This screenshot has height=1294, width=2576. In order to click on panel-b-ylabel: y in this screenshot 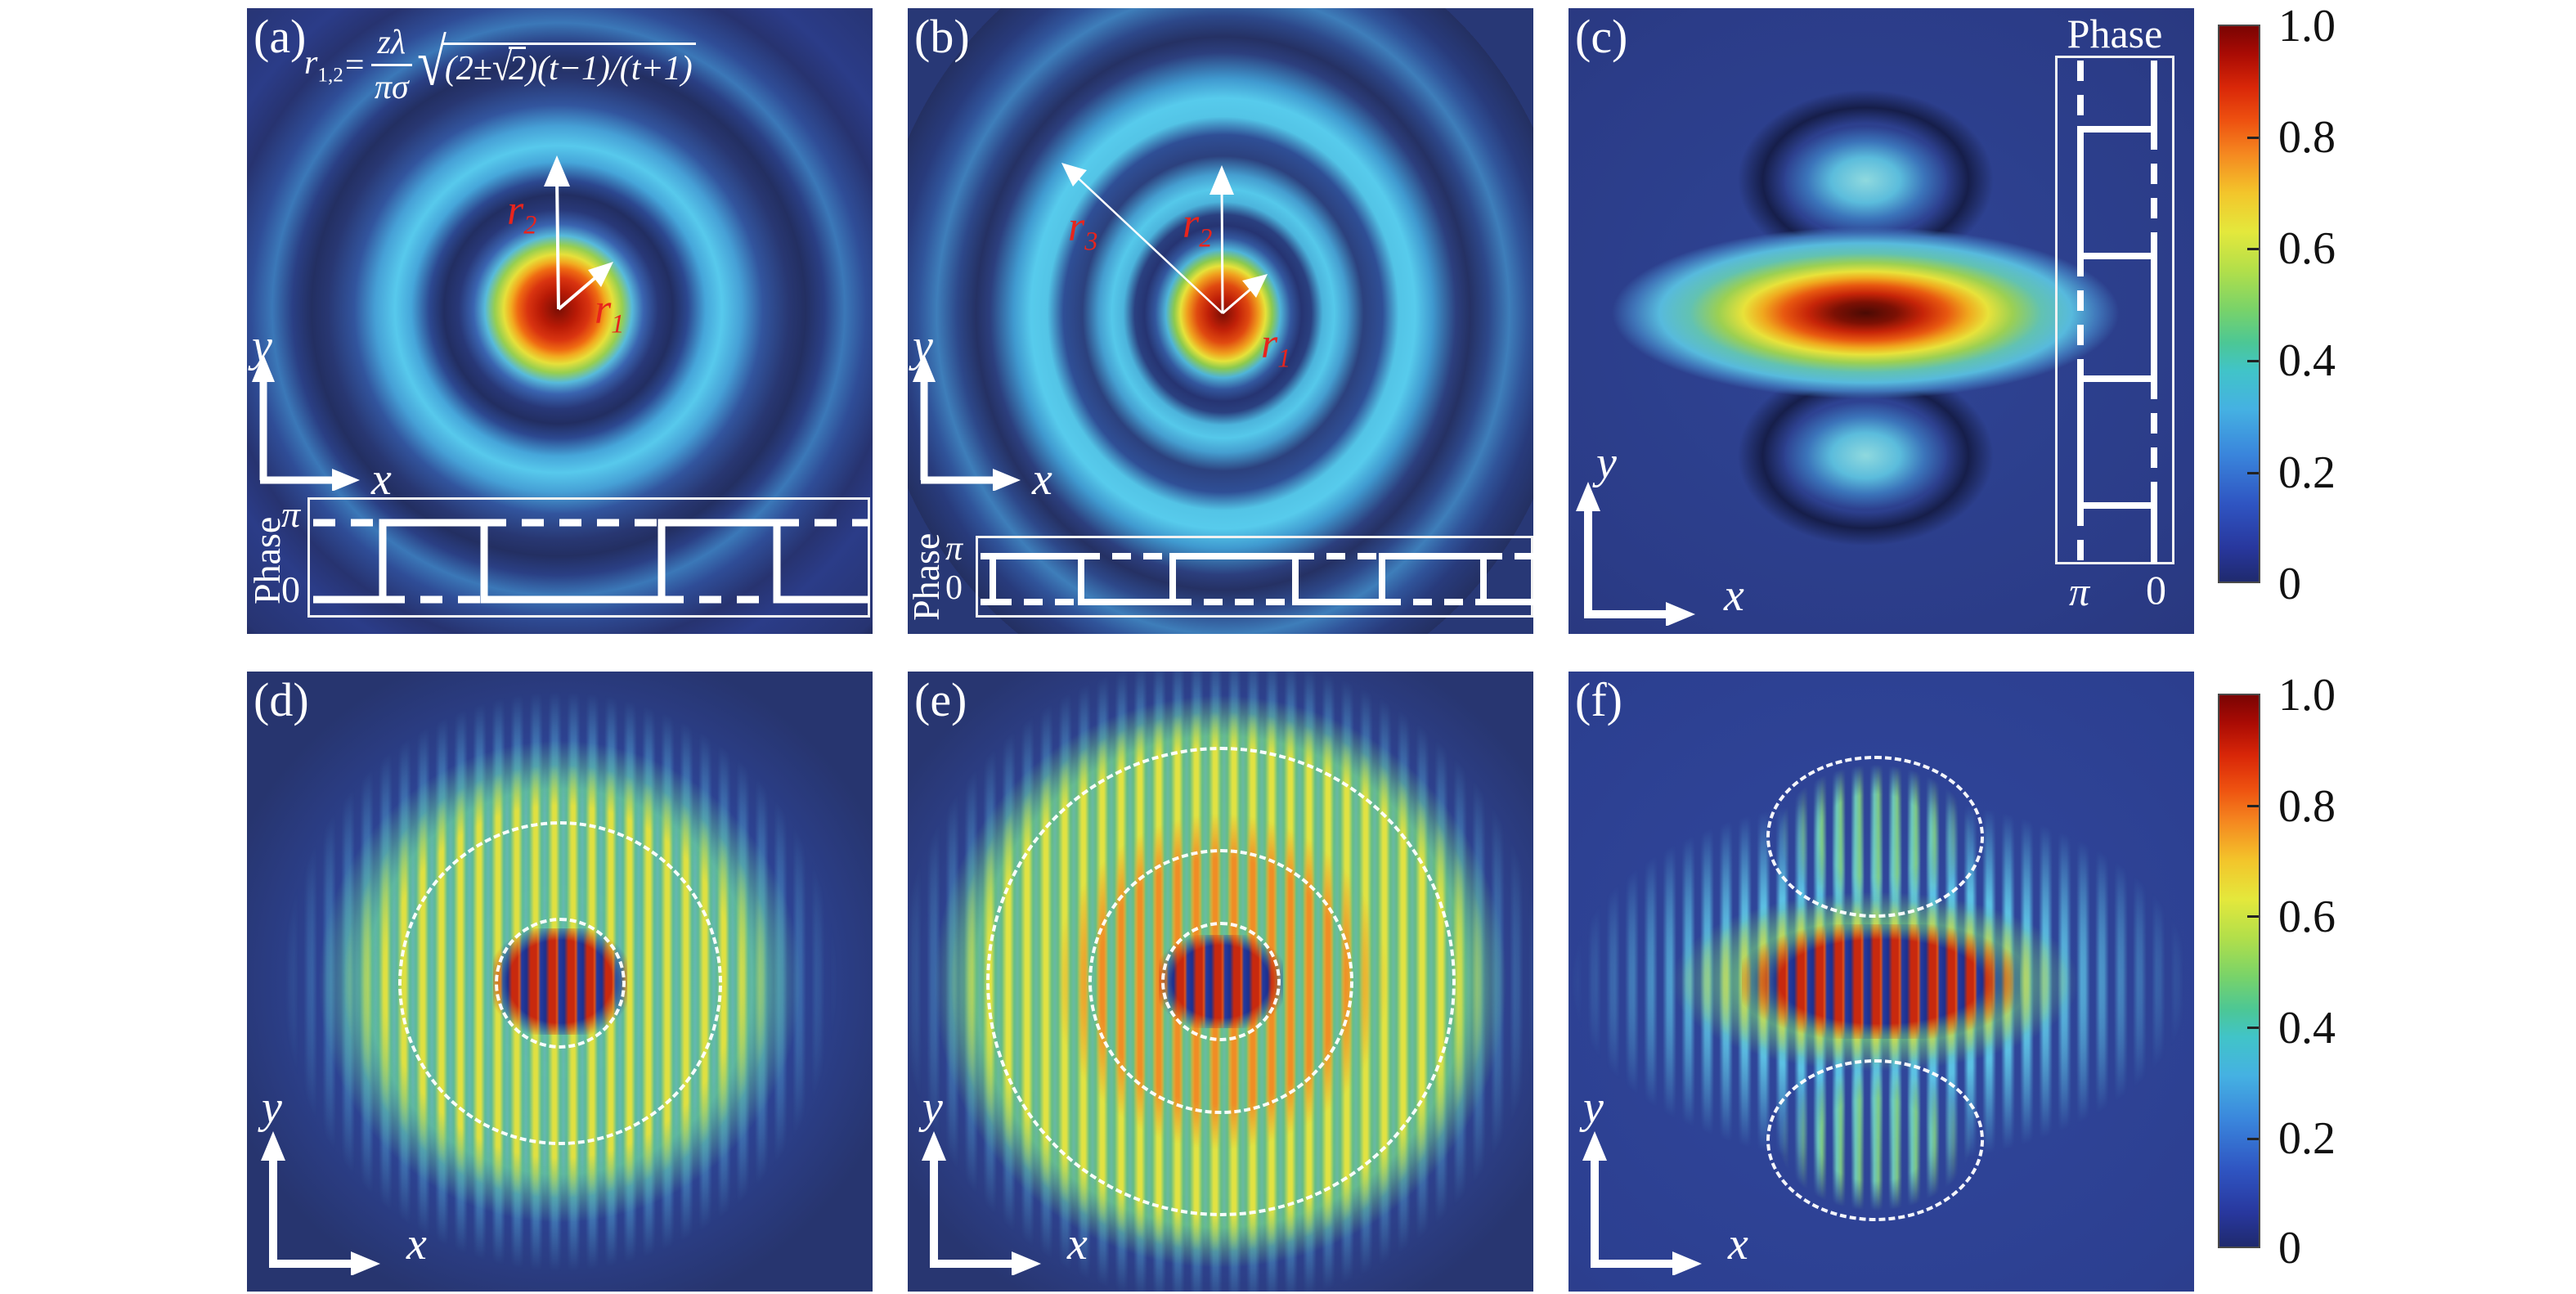, I will do `click(923, 346)`.